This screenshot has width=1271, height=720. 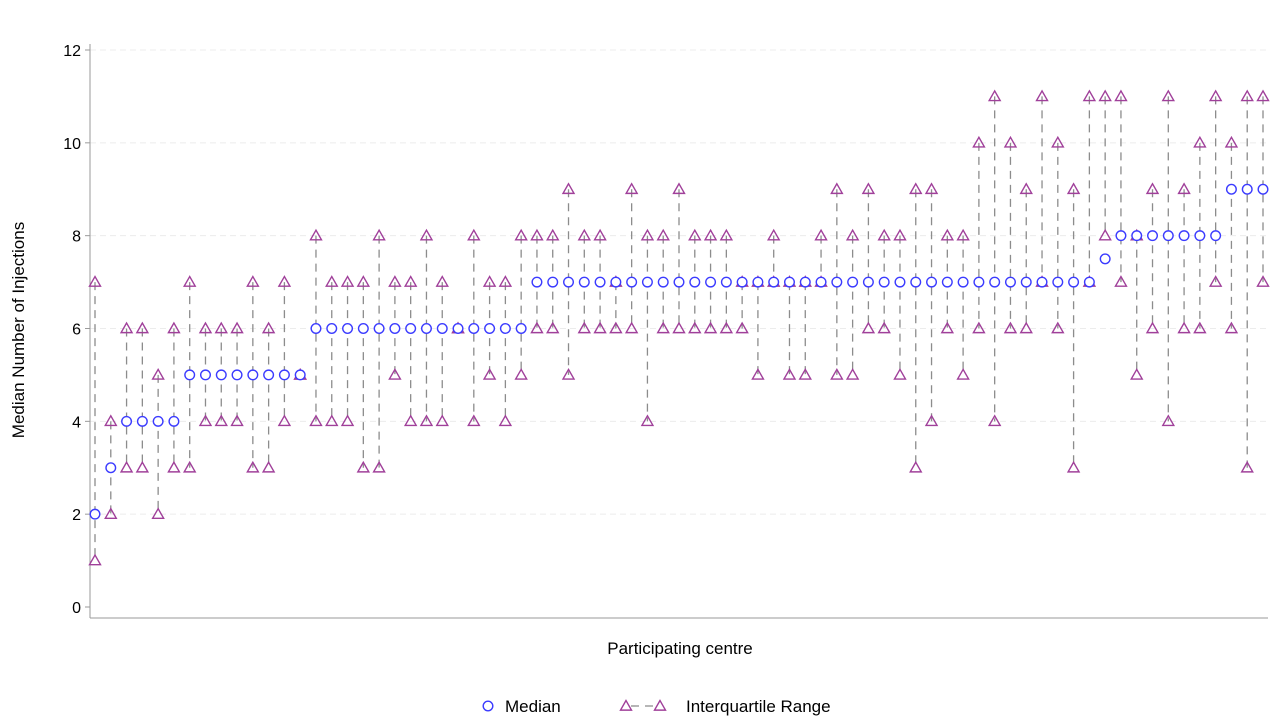 What do you see at coordinates (626, 705) in the screenshot?
I see `legend-iqr-icon` at bounding box center [626, 705].